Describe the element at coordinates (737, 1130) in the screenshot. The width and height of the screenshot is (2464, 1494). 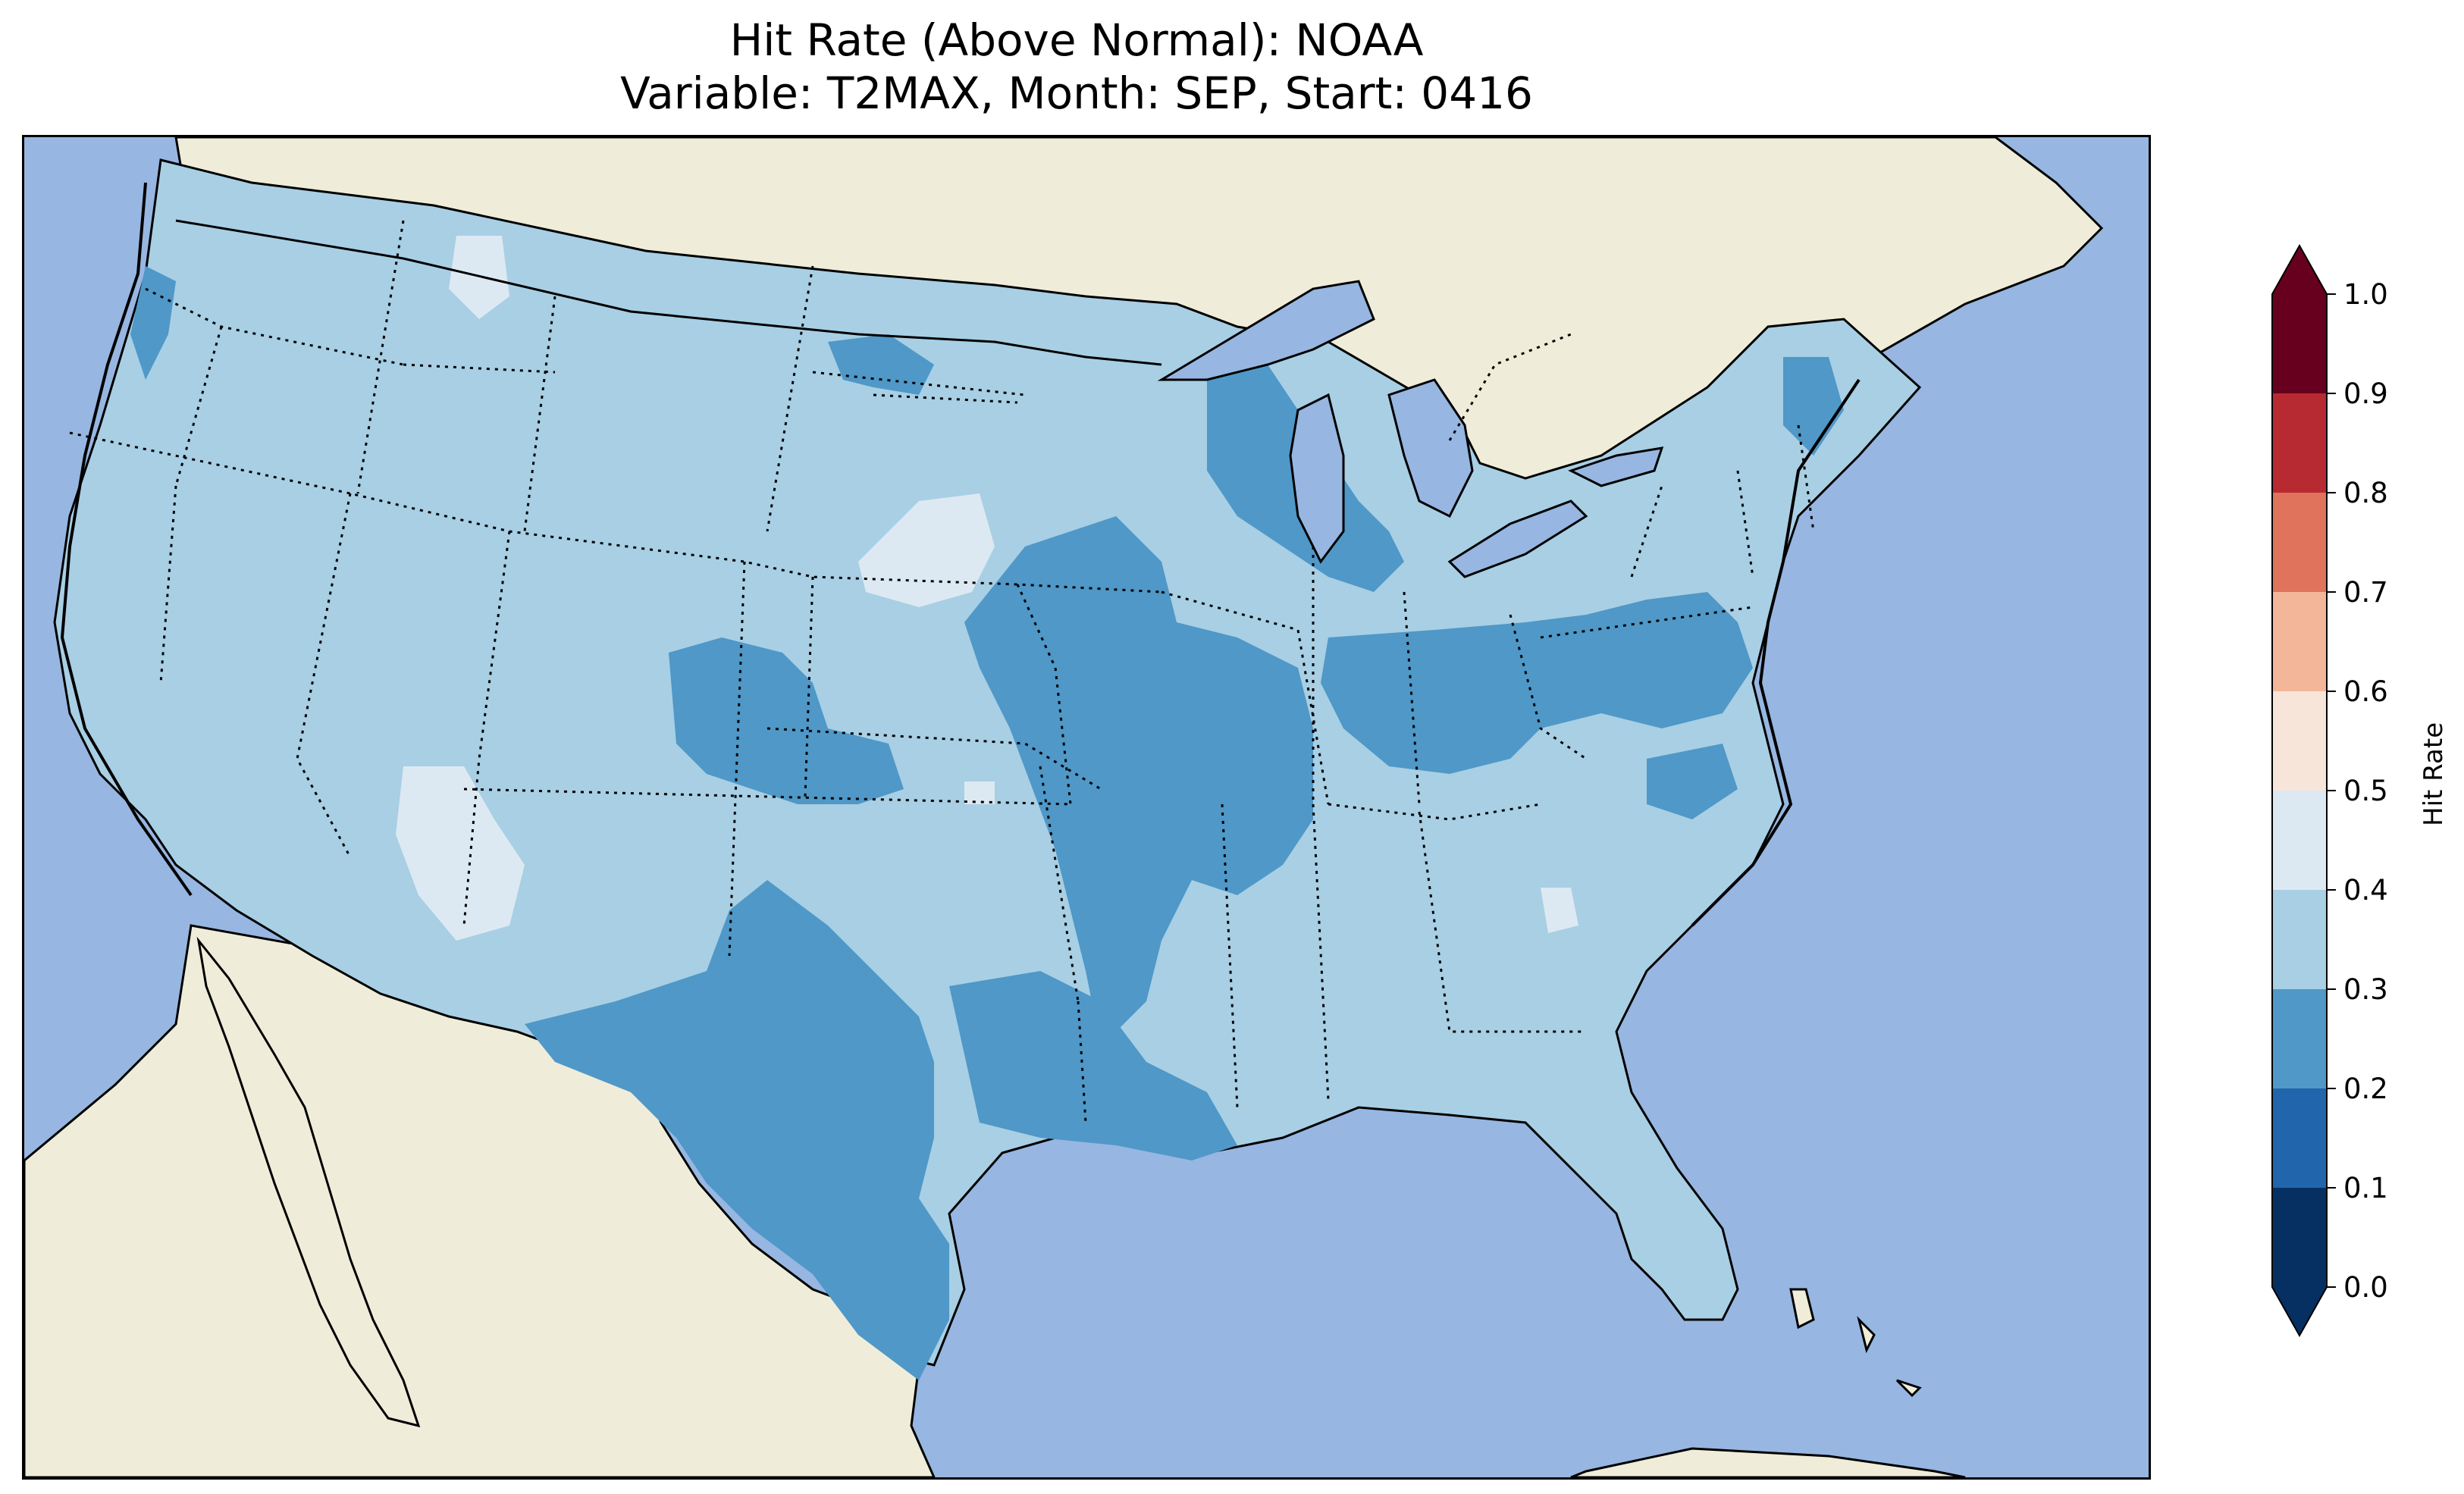
I see `patch-texas` at that location.